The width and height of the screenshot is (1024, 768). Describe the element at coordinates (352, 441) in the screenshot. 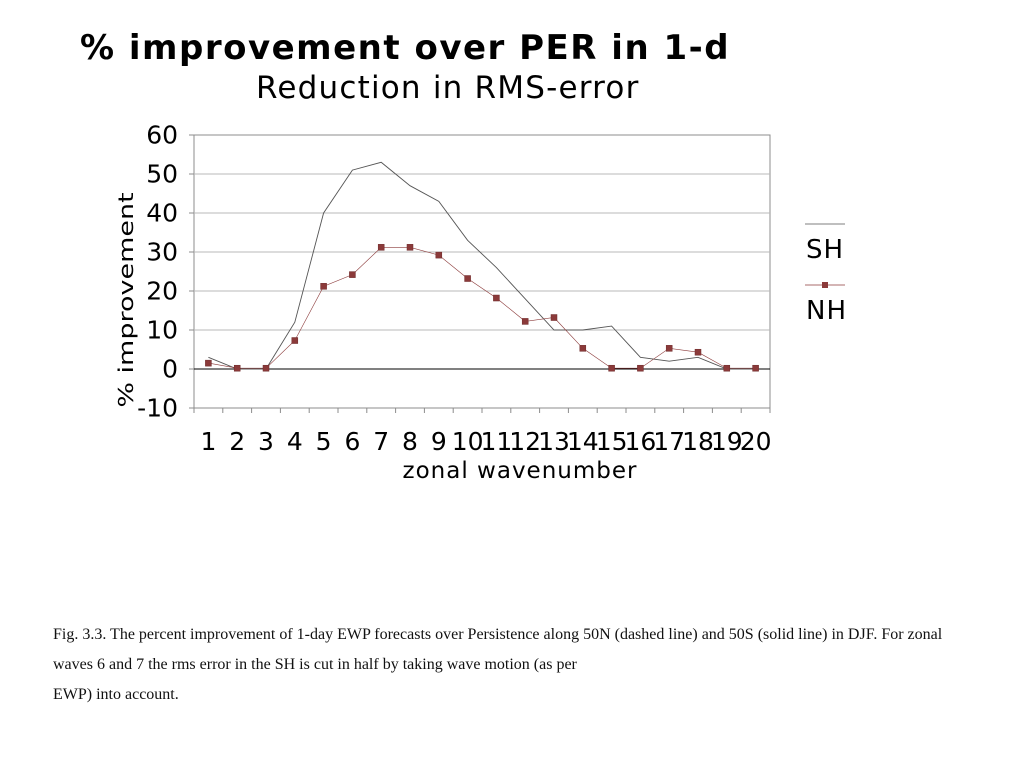

I see `x-tick-label: 6` at that location.